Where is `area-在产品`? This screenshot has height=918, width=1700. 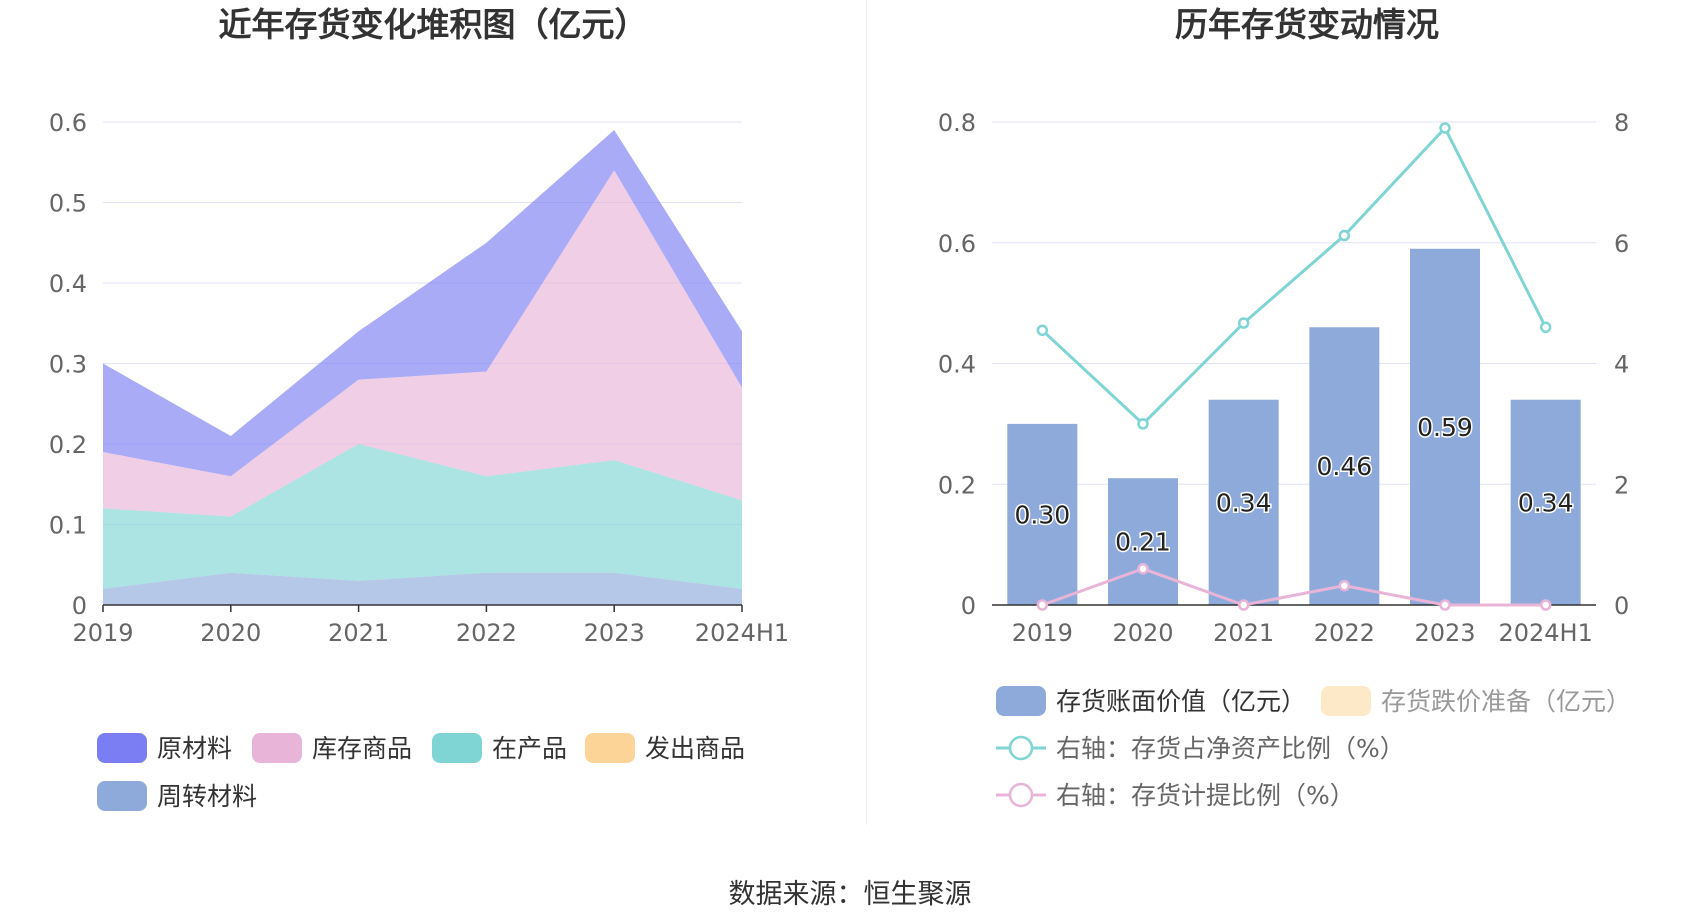 area-在产品 is located at coordinates (422, 516).